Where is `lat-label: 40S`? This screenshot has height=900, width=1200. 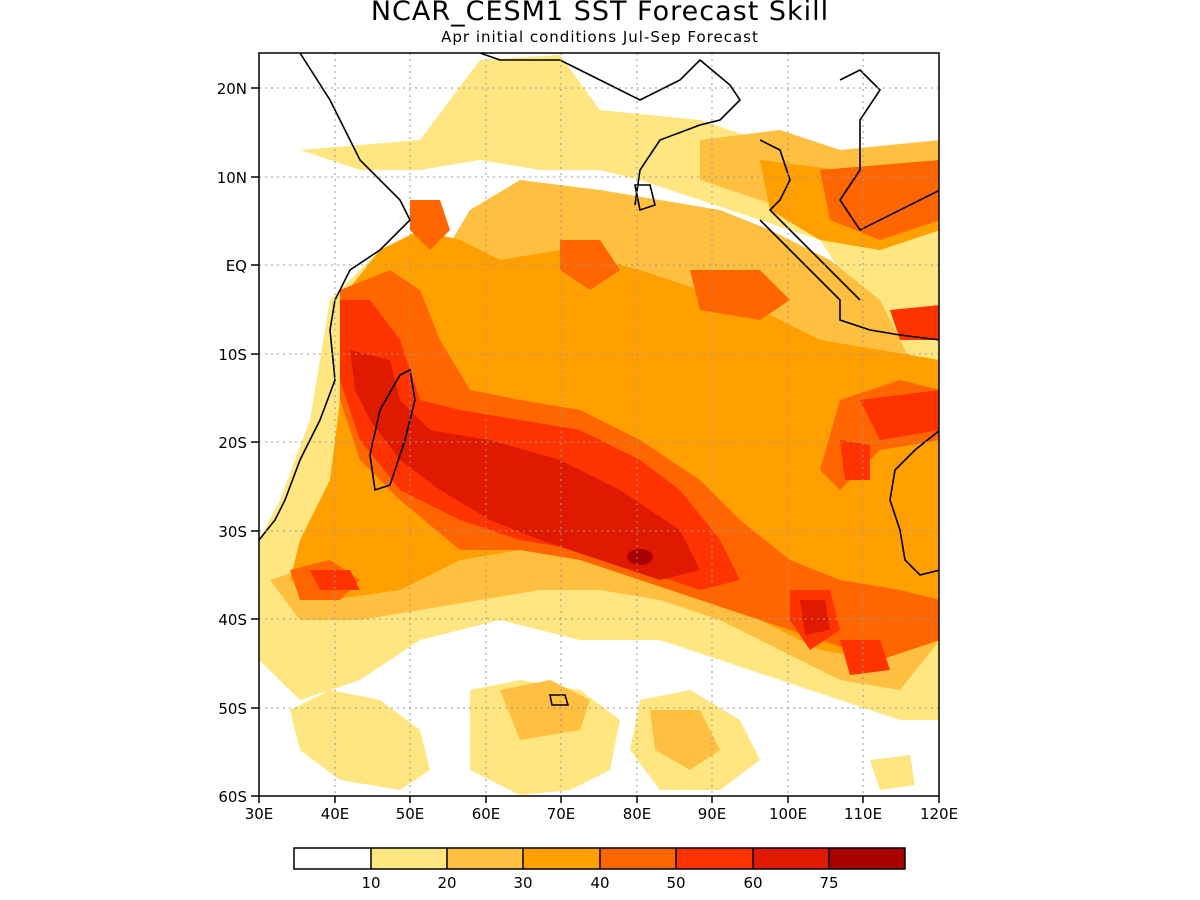 lat-label: 40S is located at coordinates (232, 620).